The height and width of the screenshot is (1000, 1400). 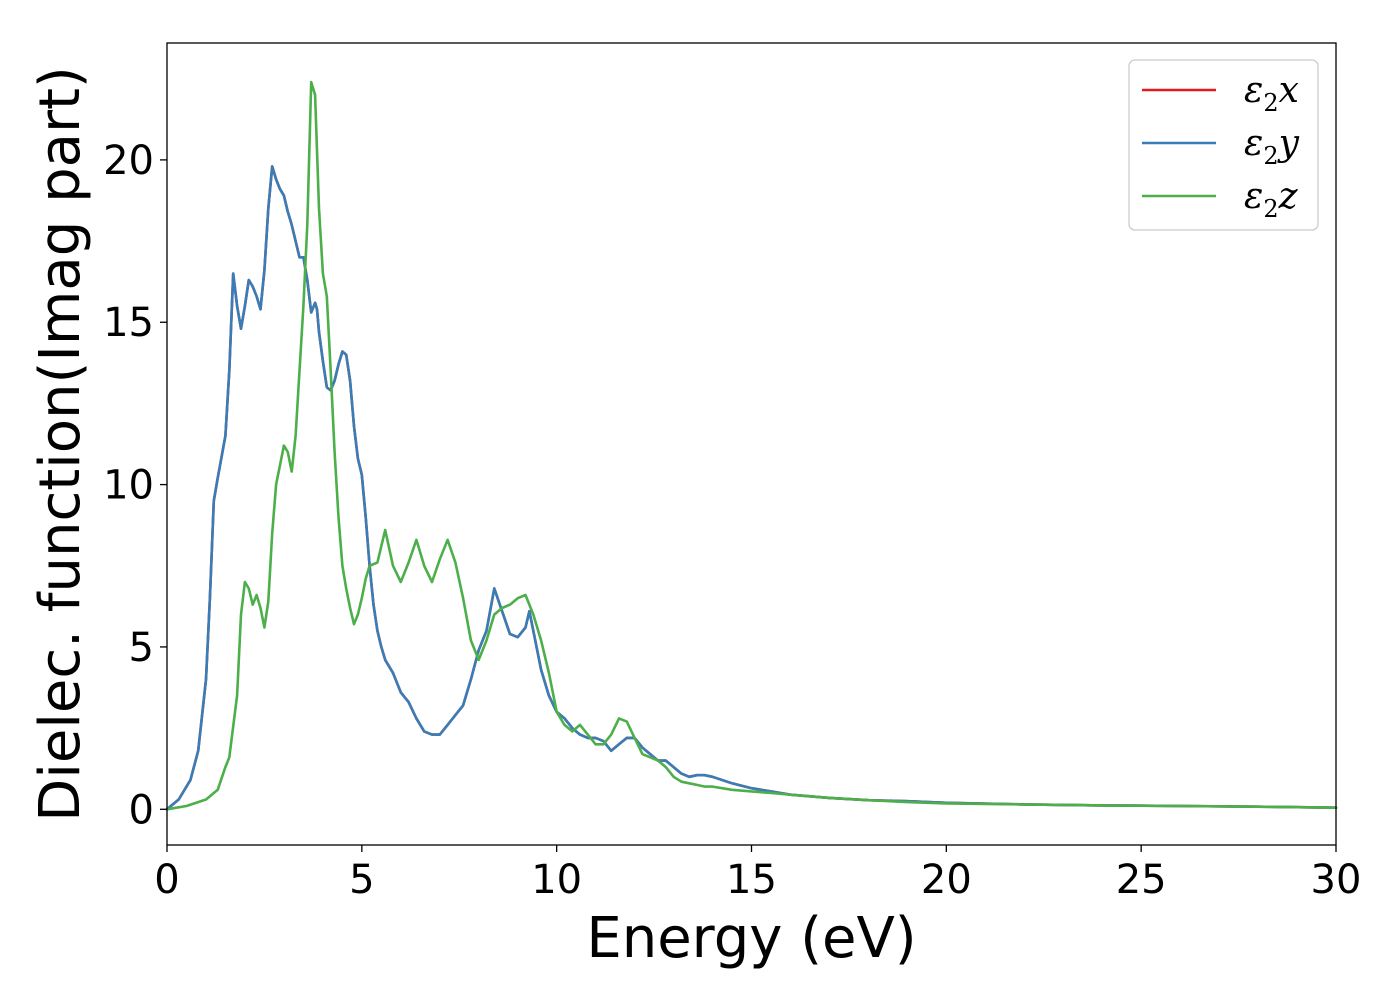 What do you see at coordinates (556, 880) in the screenshot?
I see `x-tick-label: 10` at bounding box center [556, 880].